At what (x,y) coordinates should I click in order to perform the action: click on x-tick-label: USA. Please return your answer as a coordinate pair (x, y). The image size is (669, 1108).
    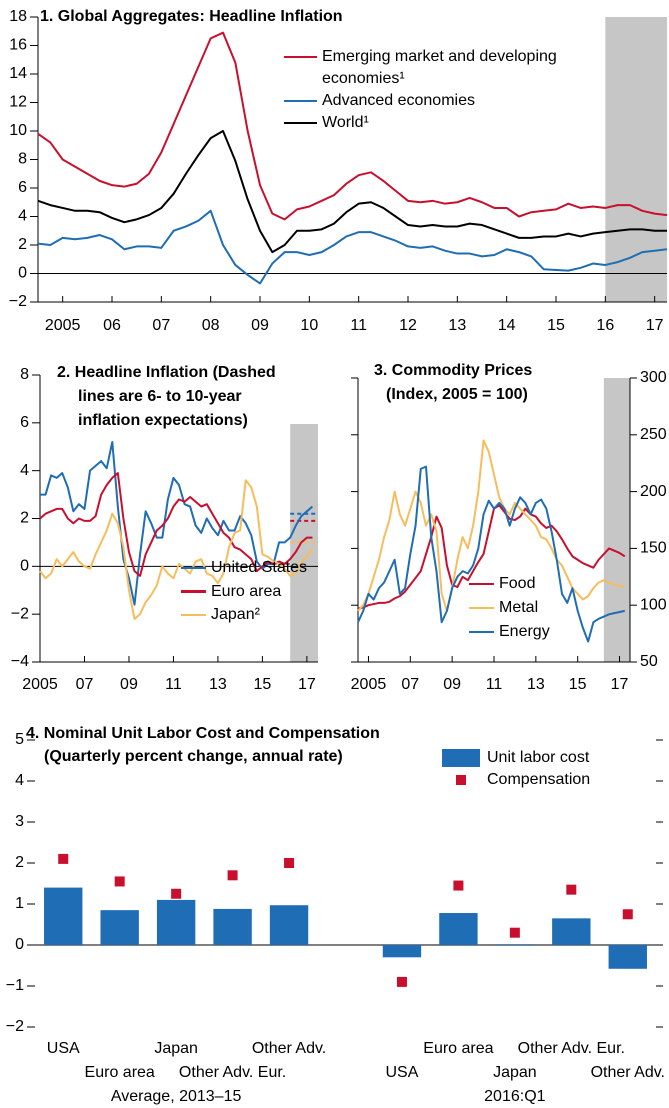
    Looking at the image, I should click on (63, 1048).